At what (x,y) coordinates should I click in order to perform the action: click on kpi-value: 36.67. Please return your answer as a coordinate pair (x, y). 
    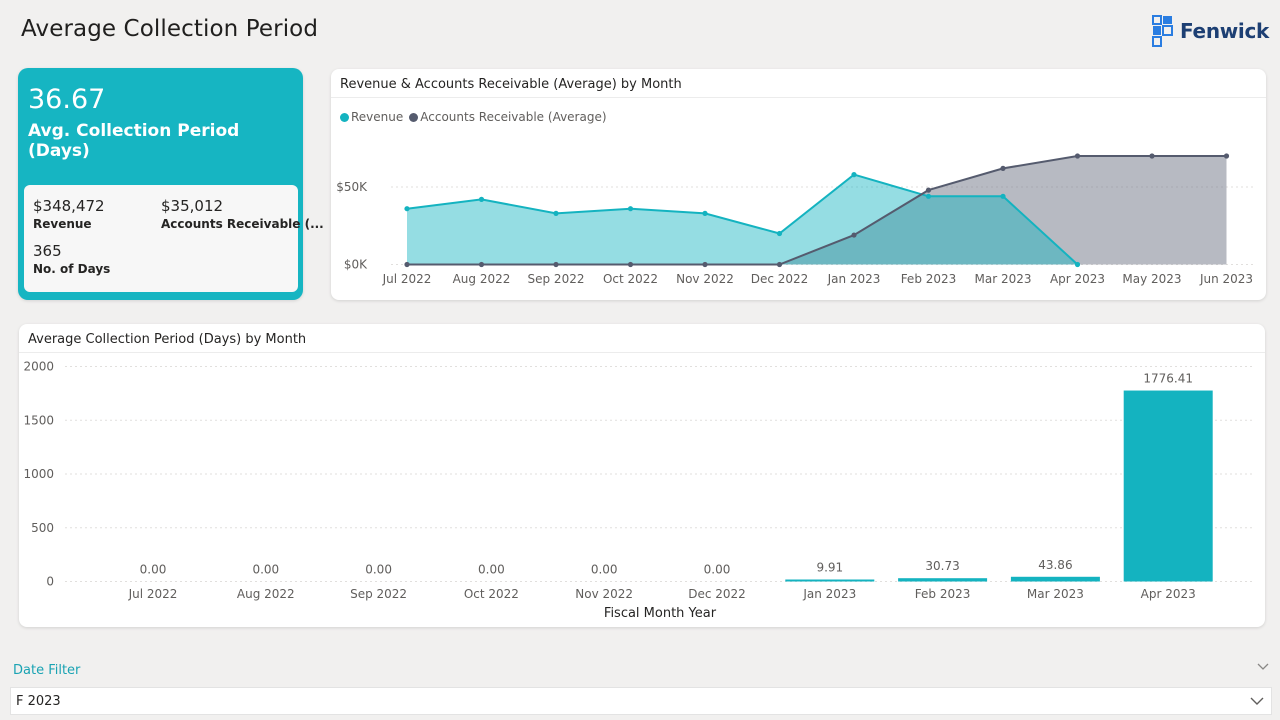
    Looking at the image, I should click on (67, 99).